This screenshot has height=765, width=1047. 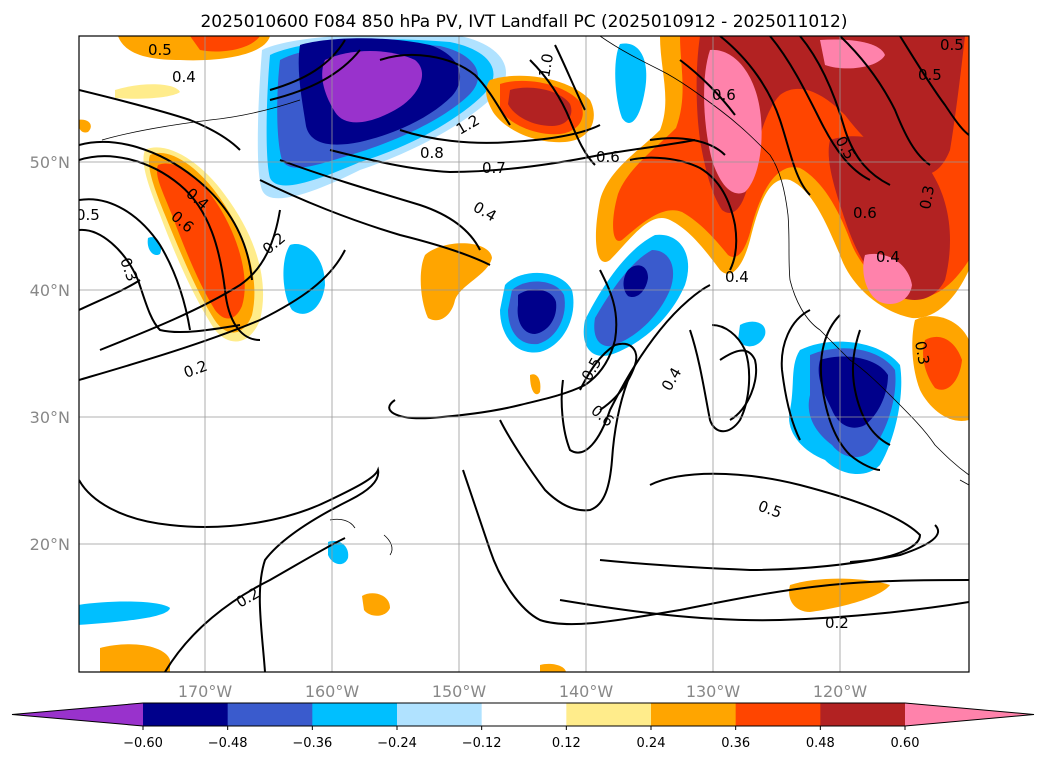 What do you see at coordinates (523, 691) in the screenshot?
I see `longitude-labels: 170°W 160°W 150°W 140°W 130°W 120°W` at bounding box center [523, 691].